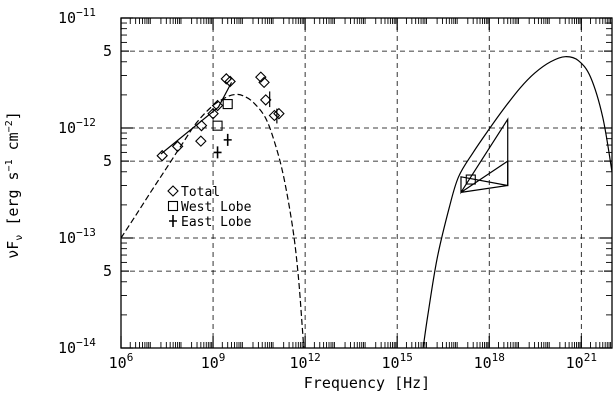  Describe the element at coordinates (121, 361) in the screenshot. I see `x-tick-label: 10⁶` at that location.